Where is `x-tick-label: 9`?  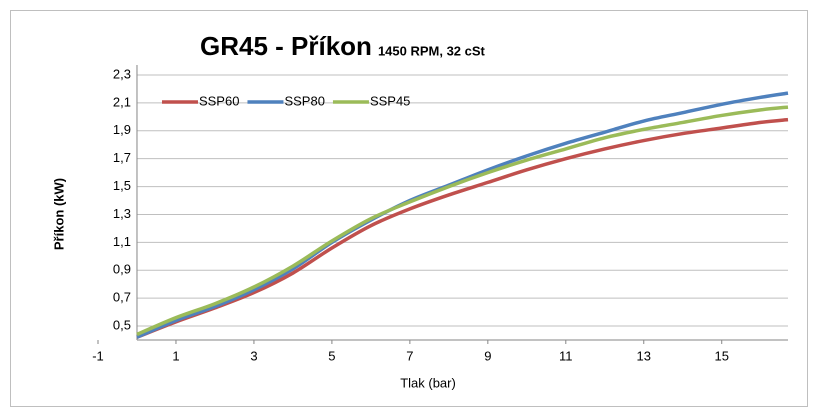
x-tick-label: 9 is located at coordinates (487, 355).